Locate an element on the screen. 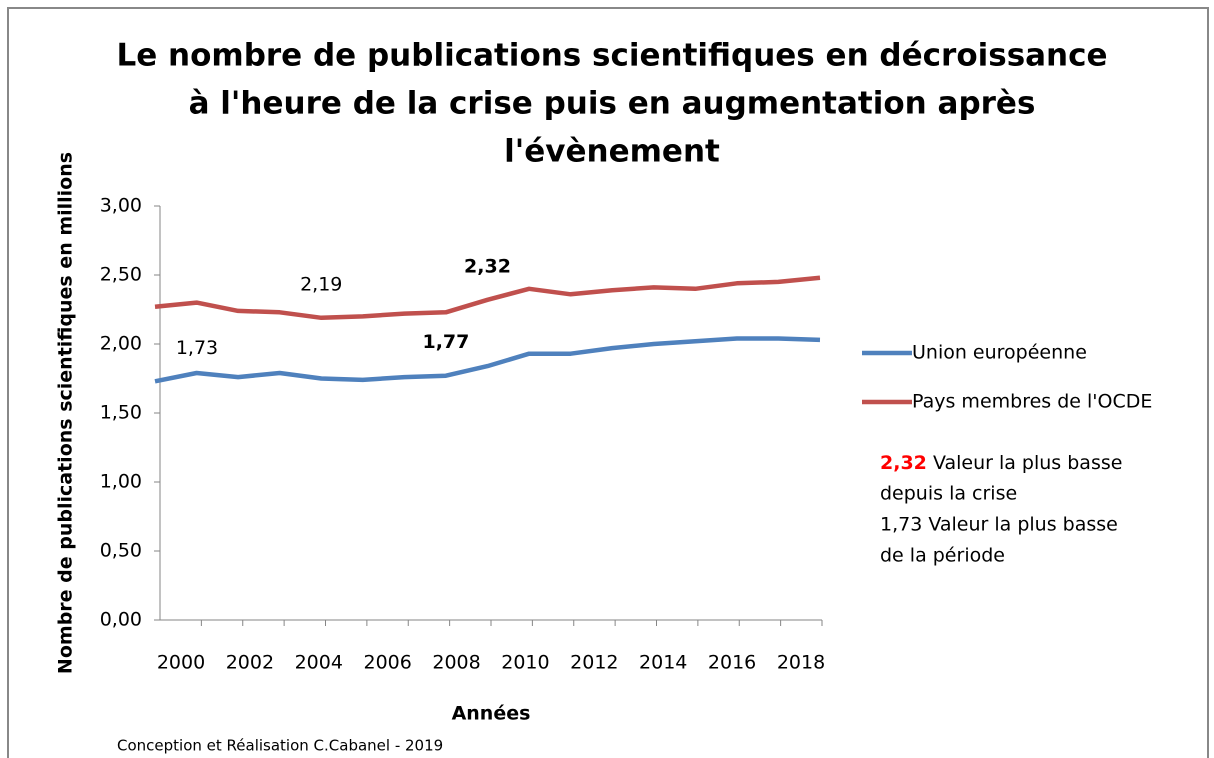 The width and height of the screenshot is (1214, 758). legend-label: Union européenne is located at coordinates (999, 353).